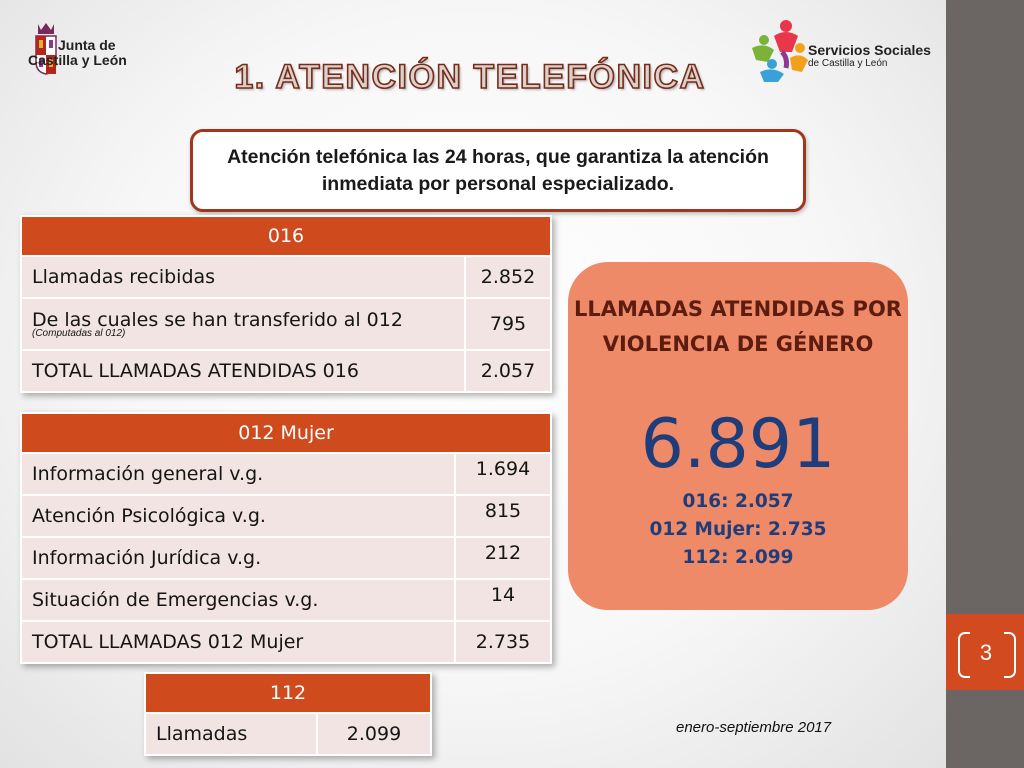 The image size is (1024, 768). What do you see at coordinates (79, 333) in the screenshot?
I see `row-note: (Computadas al 012)` at bounding box center [79, 333].